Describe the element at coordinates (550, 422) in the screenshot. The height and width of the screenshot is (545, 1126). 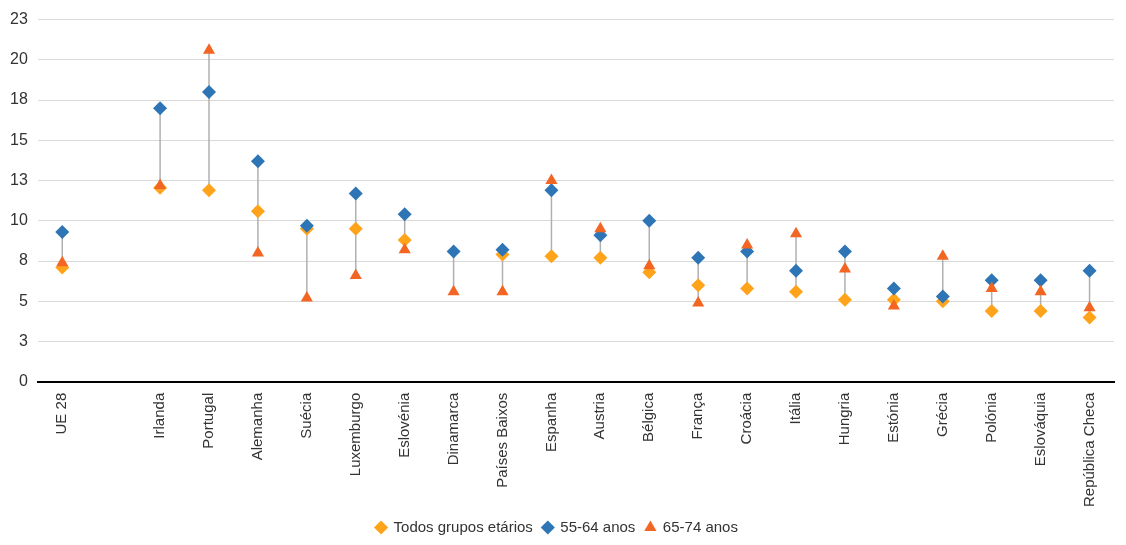
I see `x-tick-label: Espanha` at that location.